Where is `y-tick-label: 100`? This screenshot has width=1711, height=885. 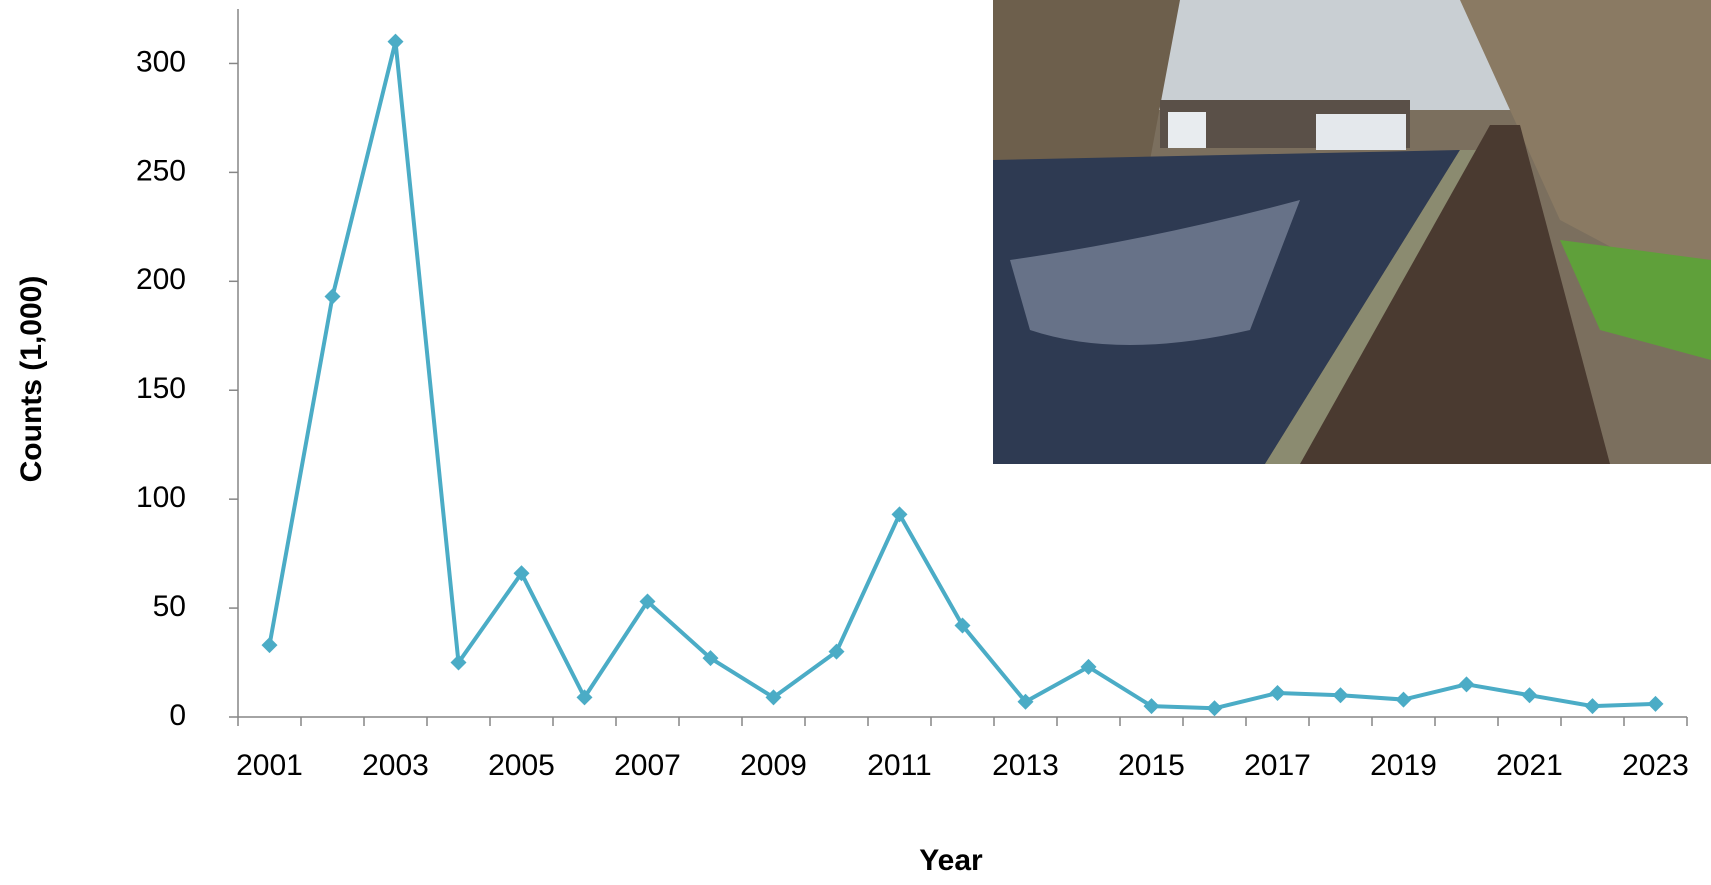
y-tick-label: 100 is located at coordinates (161, 497).